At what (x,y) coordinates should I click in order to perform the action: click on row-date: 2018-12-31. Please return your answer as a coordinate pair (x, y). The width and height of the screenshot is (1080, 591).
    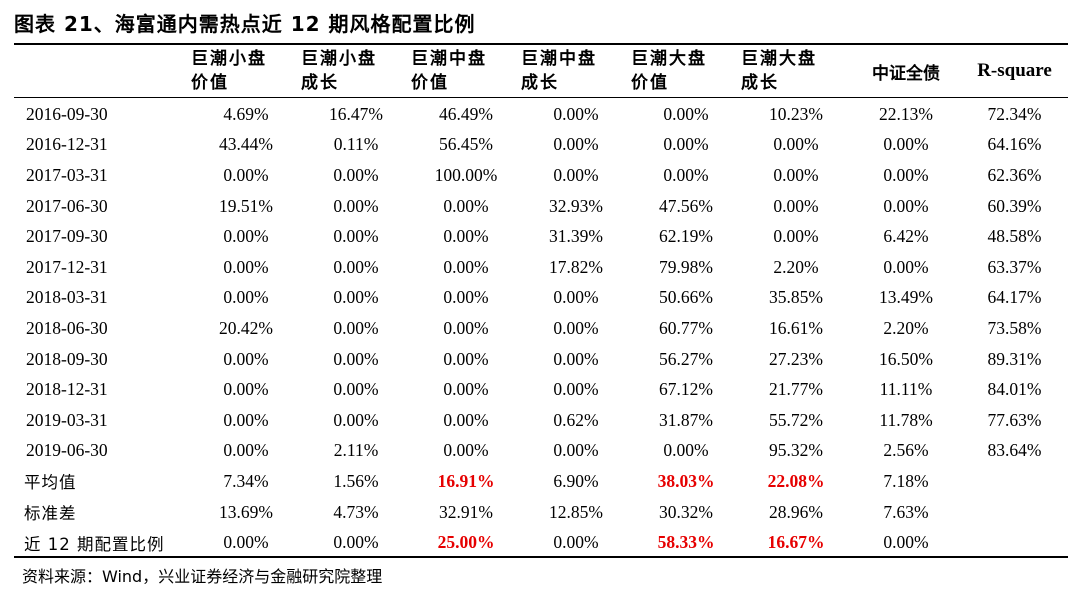
    Looking at the image, I should click on (67, 389).